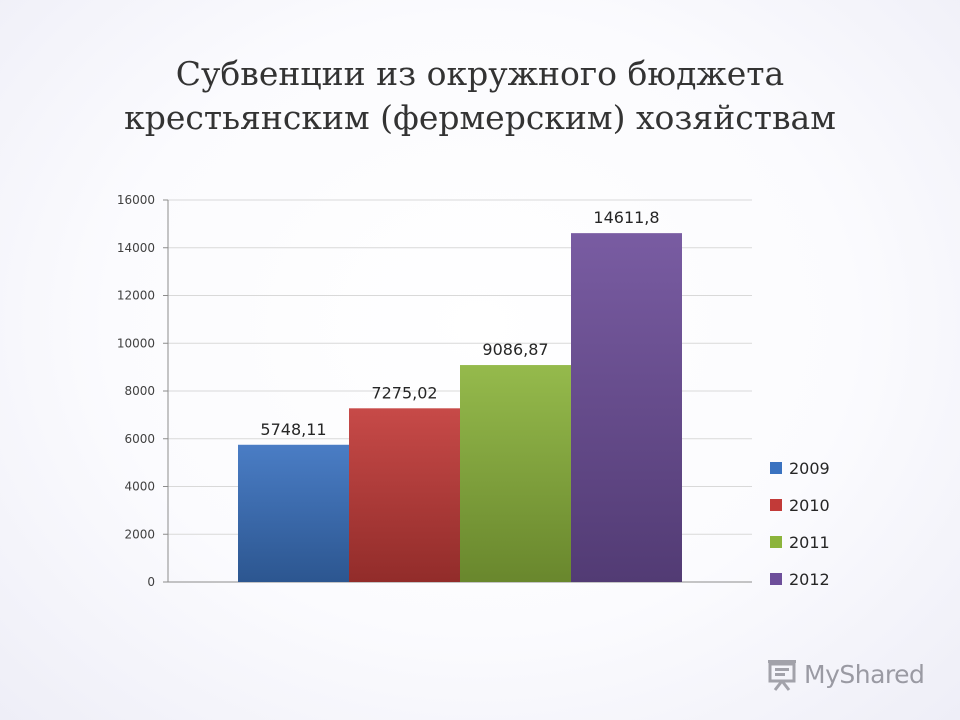 This screenshot has height=720, width=960. Describe the element at coordinates (293, 429) in the screenshot. I see `data-label-2009: 5748,11` at that location.